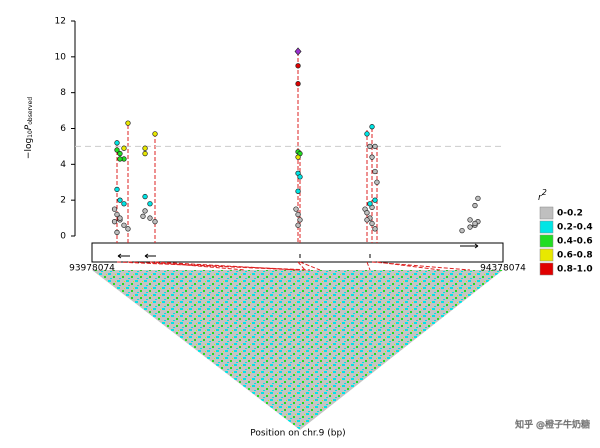 The image size is (600, 448). Describe the element at coordinates (503, 269) in the screenshot. I see `x-tick-label: 94378074` at that location.